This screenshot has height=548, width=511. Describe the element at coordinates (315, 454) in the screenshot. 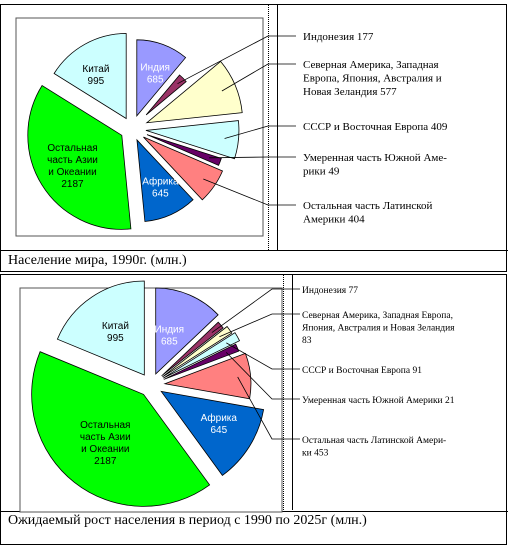

I see `legend-entry: ки 453` at that location.